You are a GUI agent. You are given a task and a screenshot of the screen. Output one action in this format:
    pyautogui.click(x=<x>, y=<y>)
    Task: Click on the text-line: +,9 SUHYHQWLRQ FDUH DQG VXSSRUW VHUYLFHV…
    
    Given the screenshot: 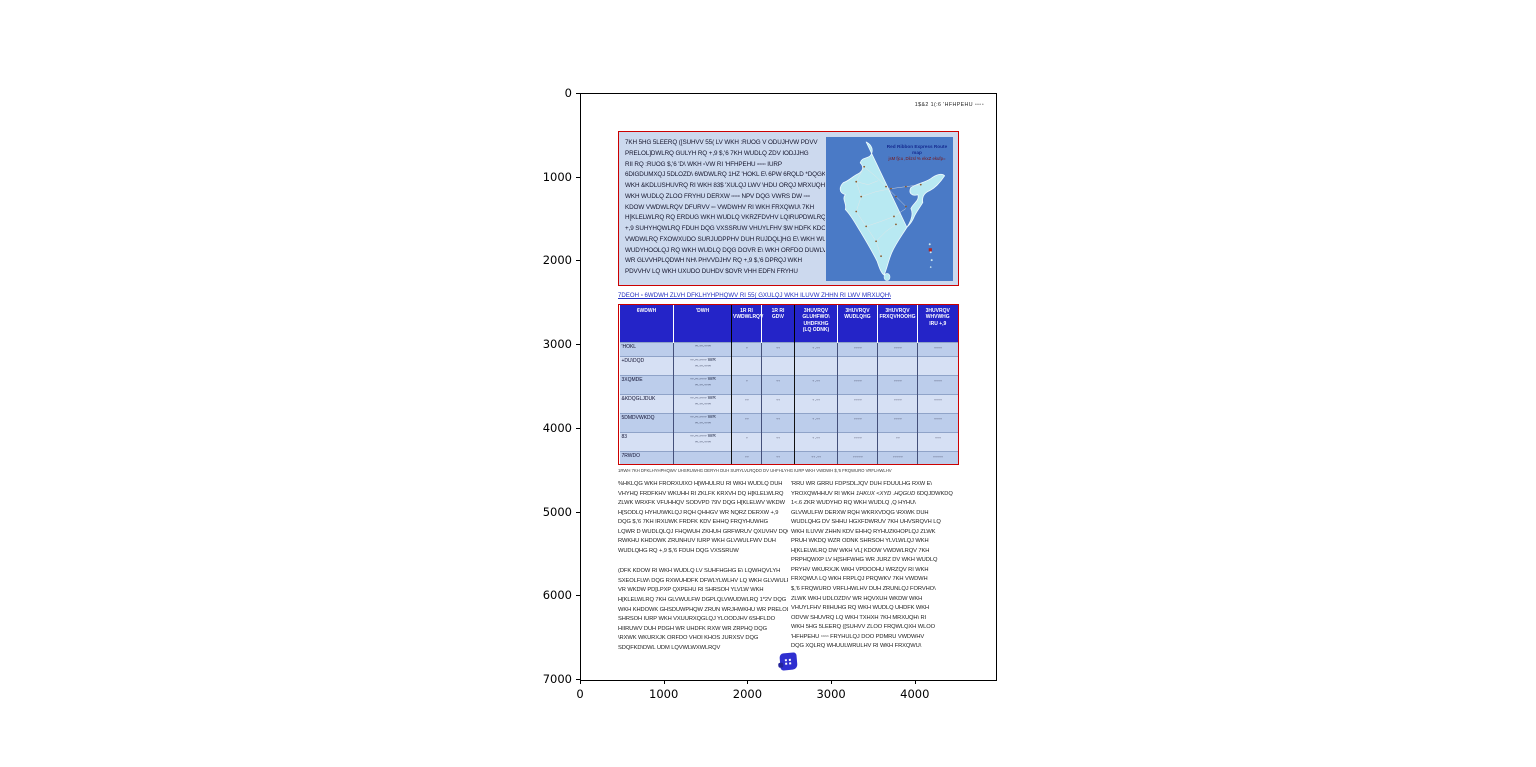 What is the action you would take?
    pyautogui.click(x=725, y=228)
    